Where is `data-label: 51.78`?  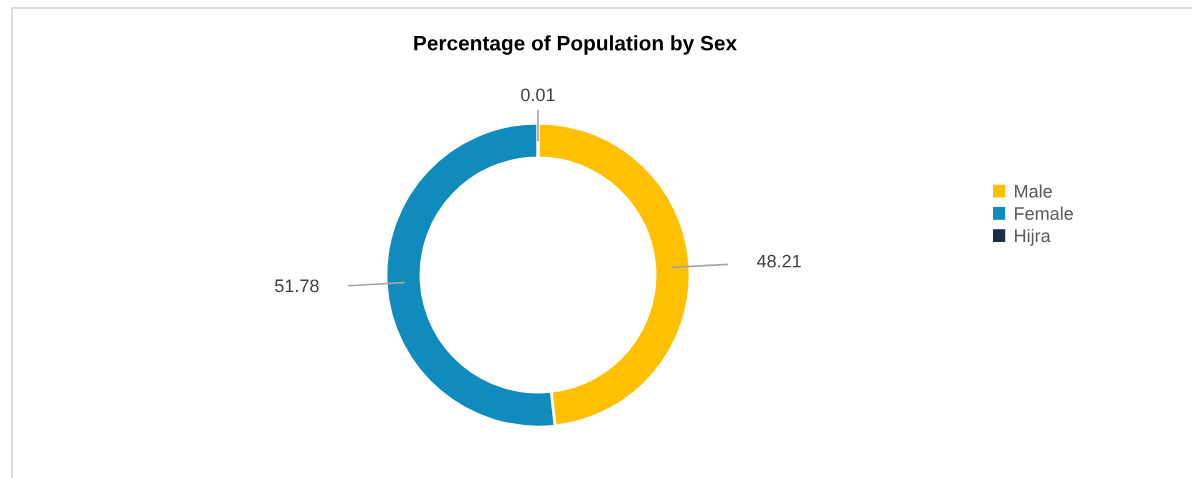
data-label: 51.78 is located at coordinates (297, 286).